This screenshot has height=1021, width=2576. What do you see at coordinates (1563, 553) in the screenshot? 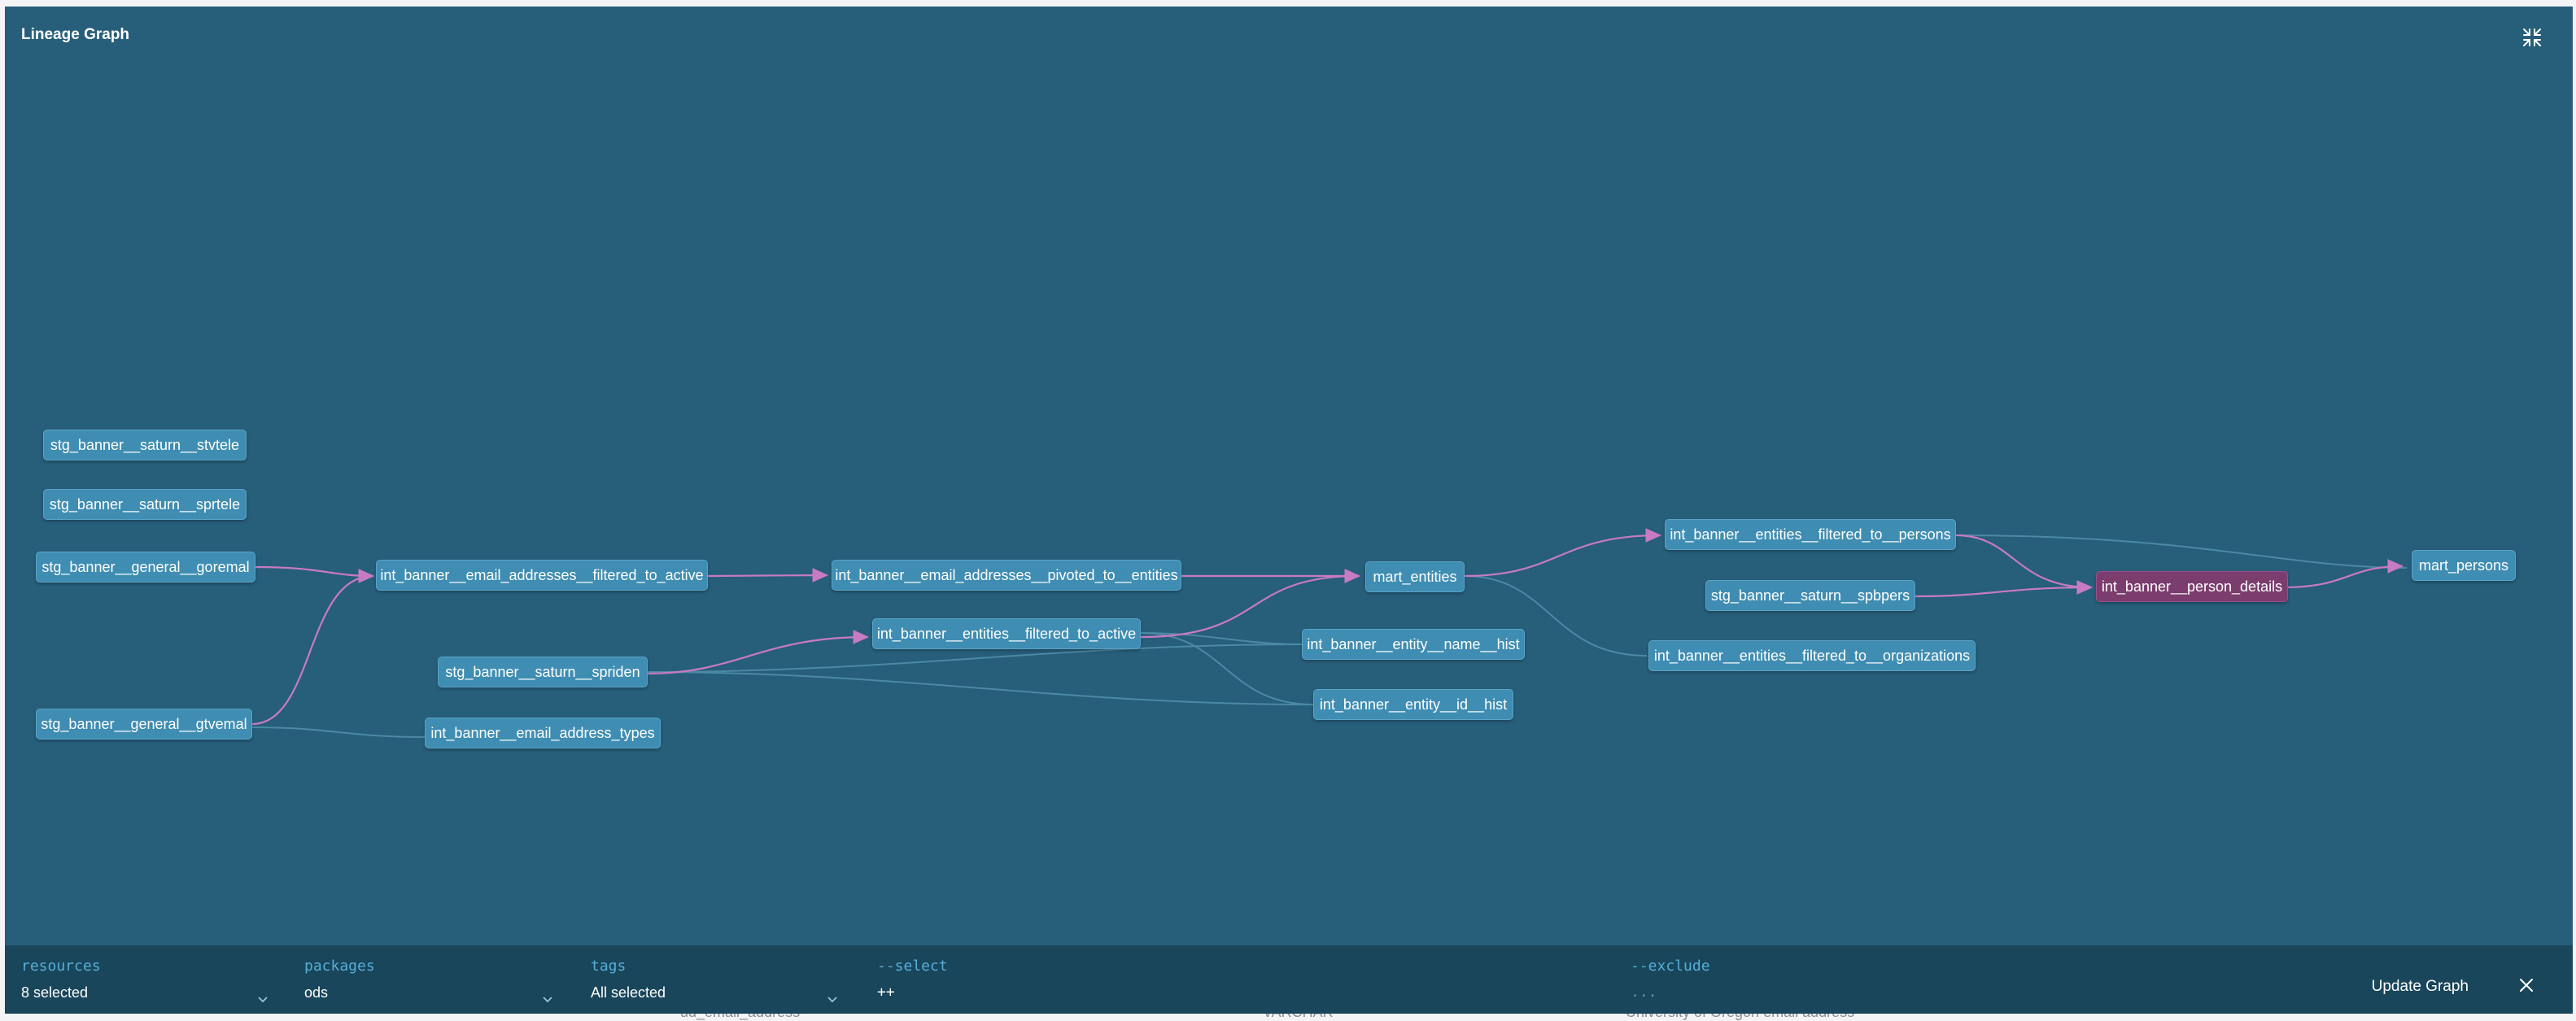
I see `edge-mart-entities-to-persons` at bounding box center [1563, 553].